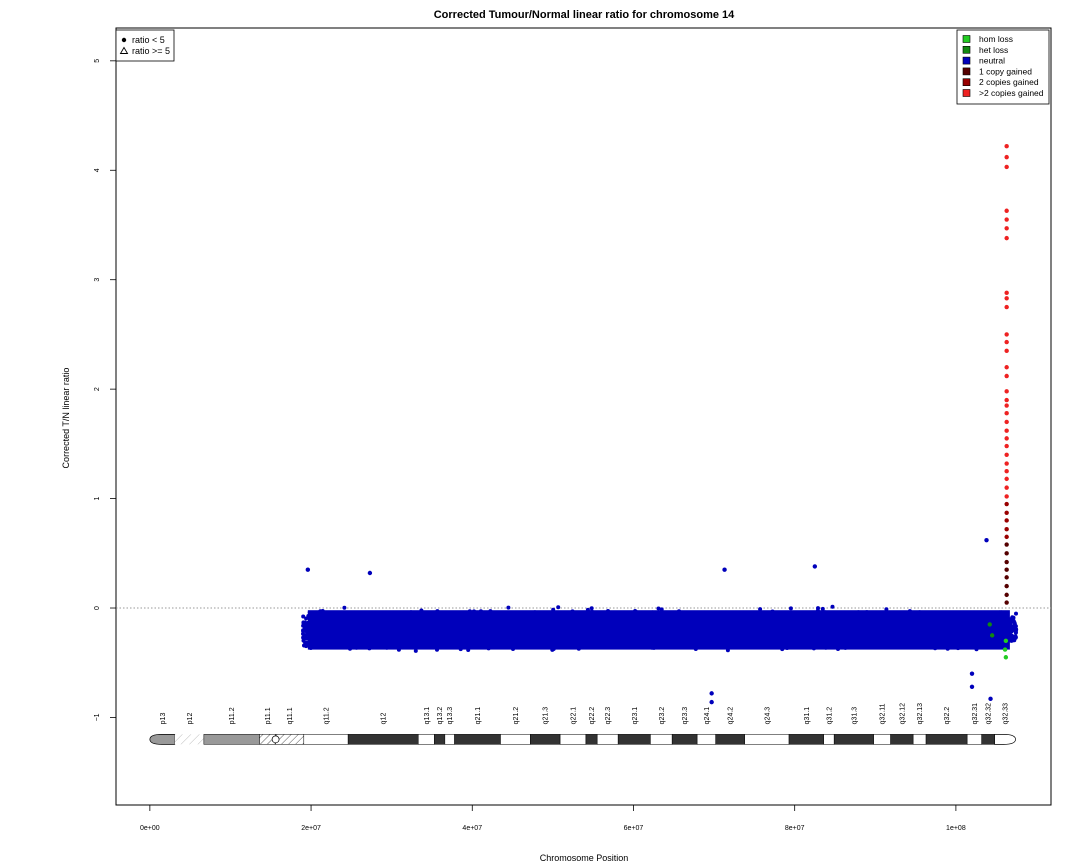 The image size is (1080, 864). I want to click on neutral-cloud, so click(660, 628).